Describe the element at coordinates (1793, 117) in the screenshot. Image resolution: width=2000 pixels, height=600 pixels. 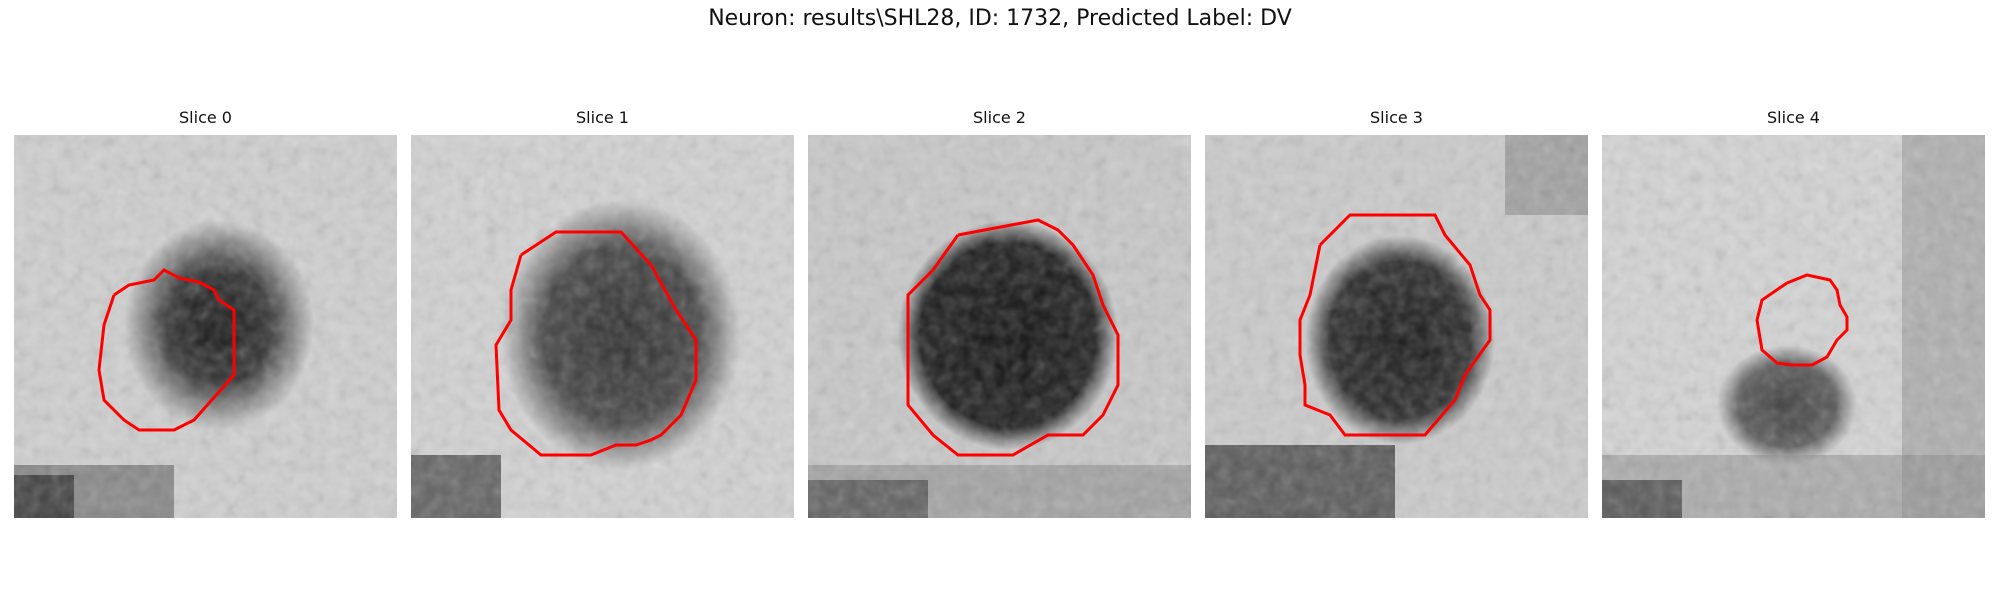
I see `slice-title: Slice 4` at that location.